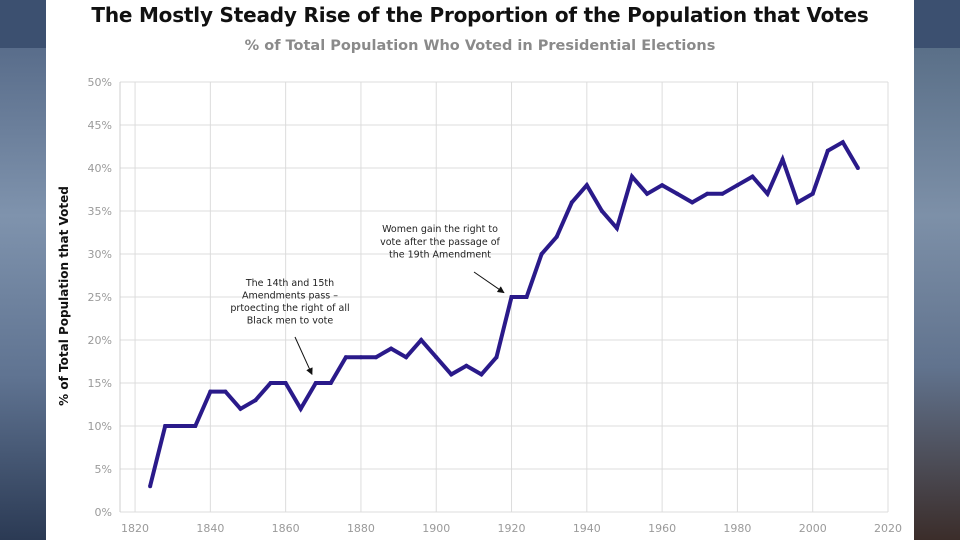 The image size is (960, 540). I want to click on y-tick-label: 40%, so click(100, 168).